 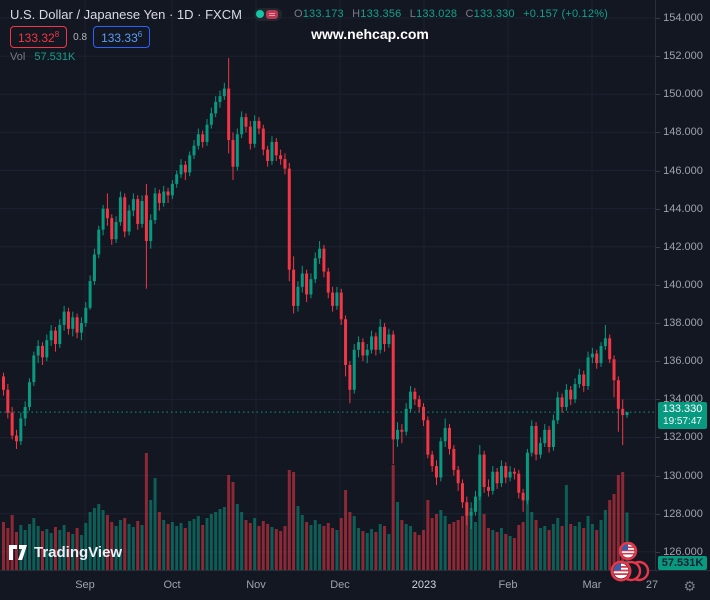 I want to click on high-label: H, so click(x=356, y=14).